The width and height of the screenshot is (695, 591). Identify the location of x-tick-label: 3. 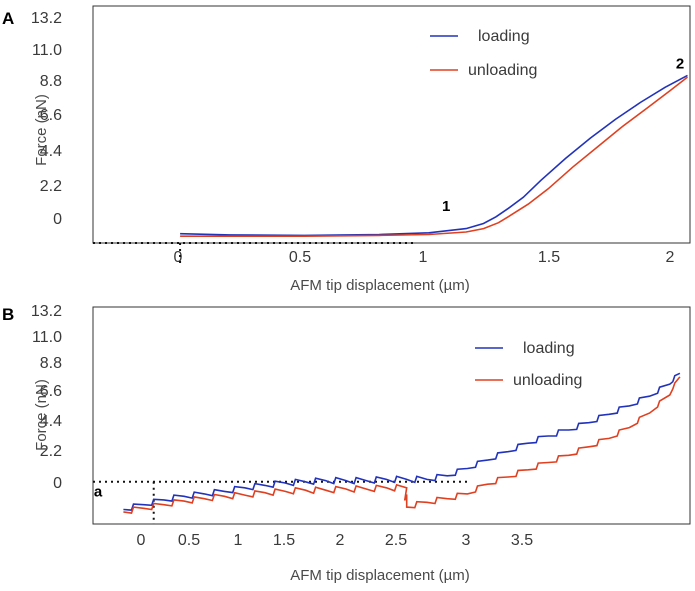
(466, 540).